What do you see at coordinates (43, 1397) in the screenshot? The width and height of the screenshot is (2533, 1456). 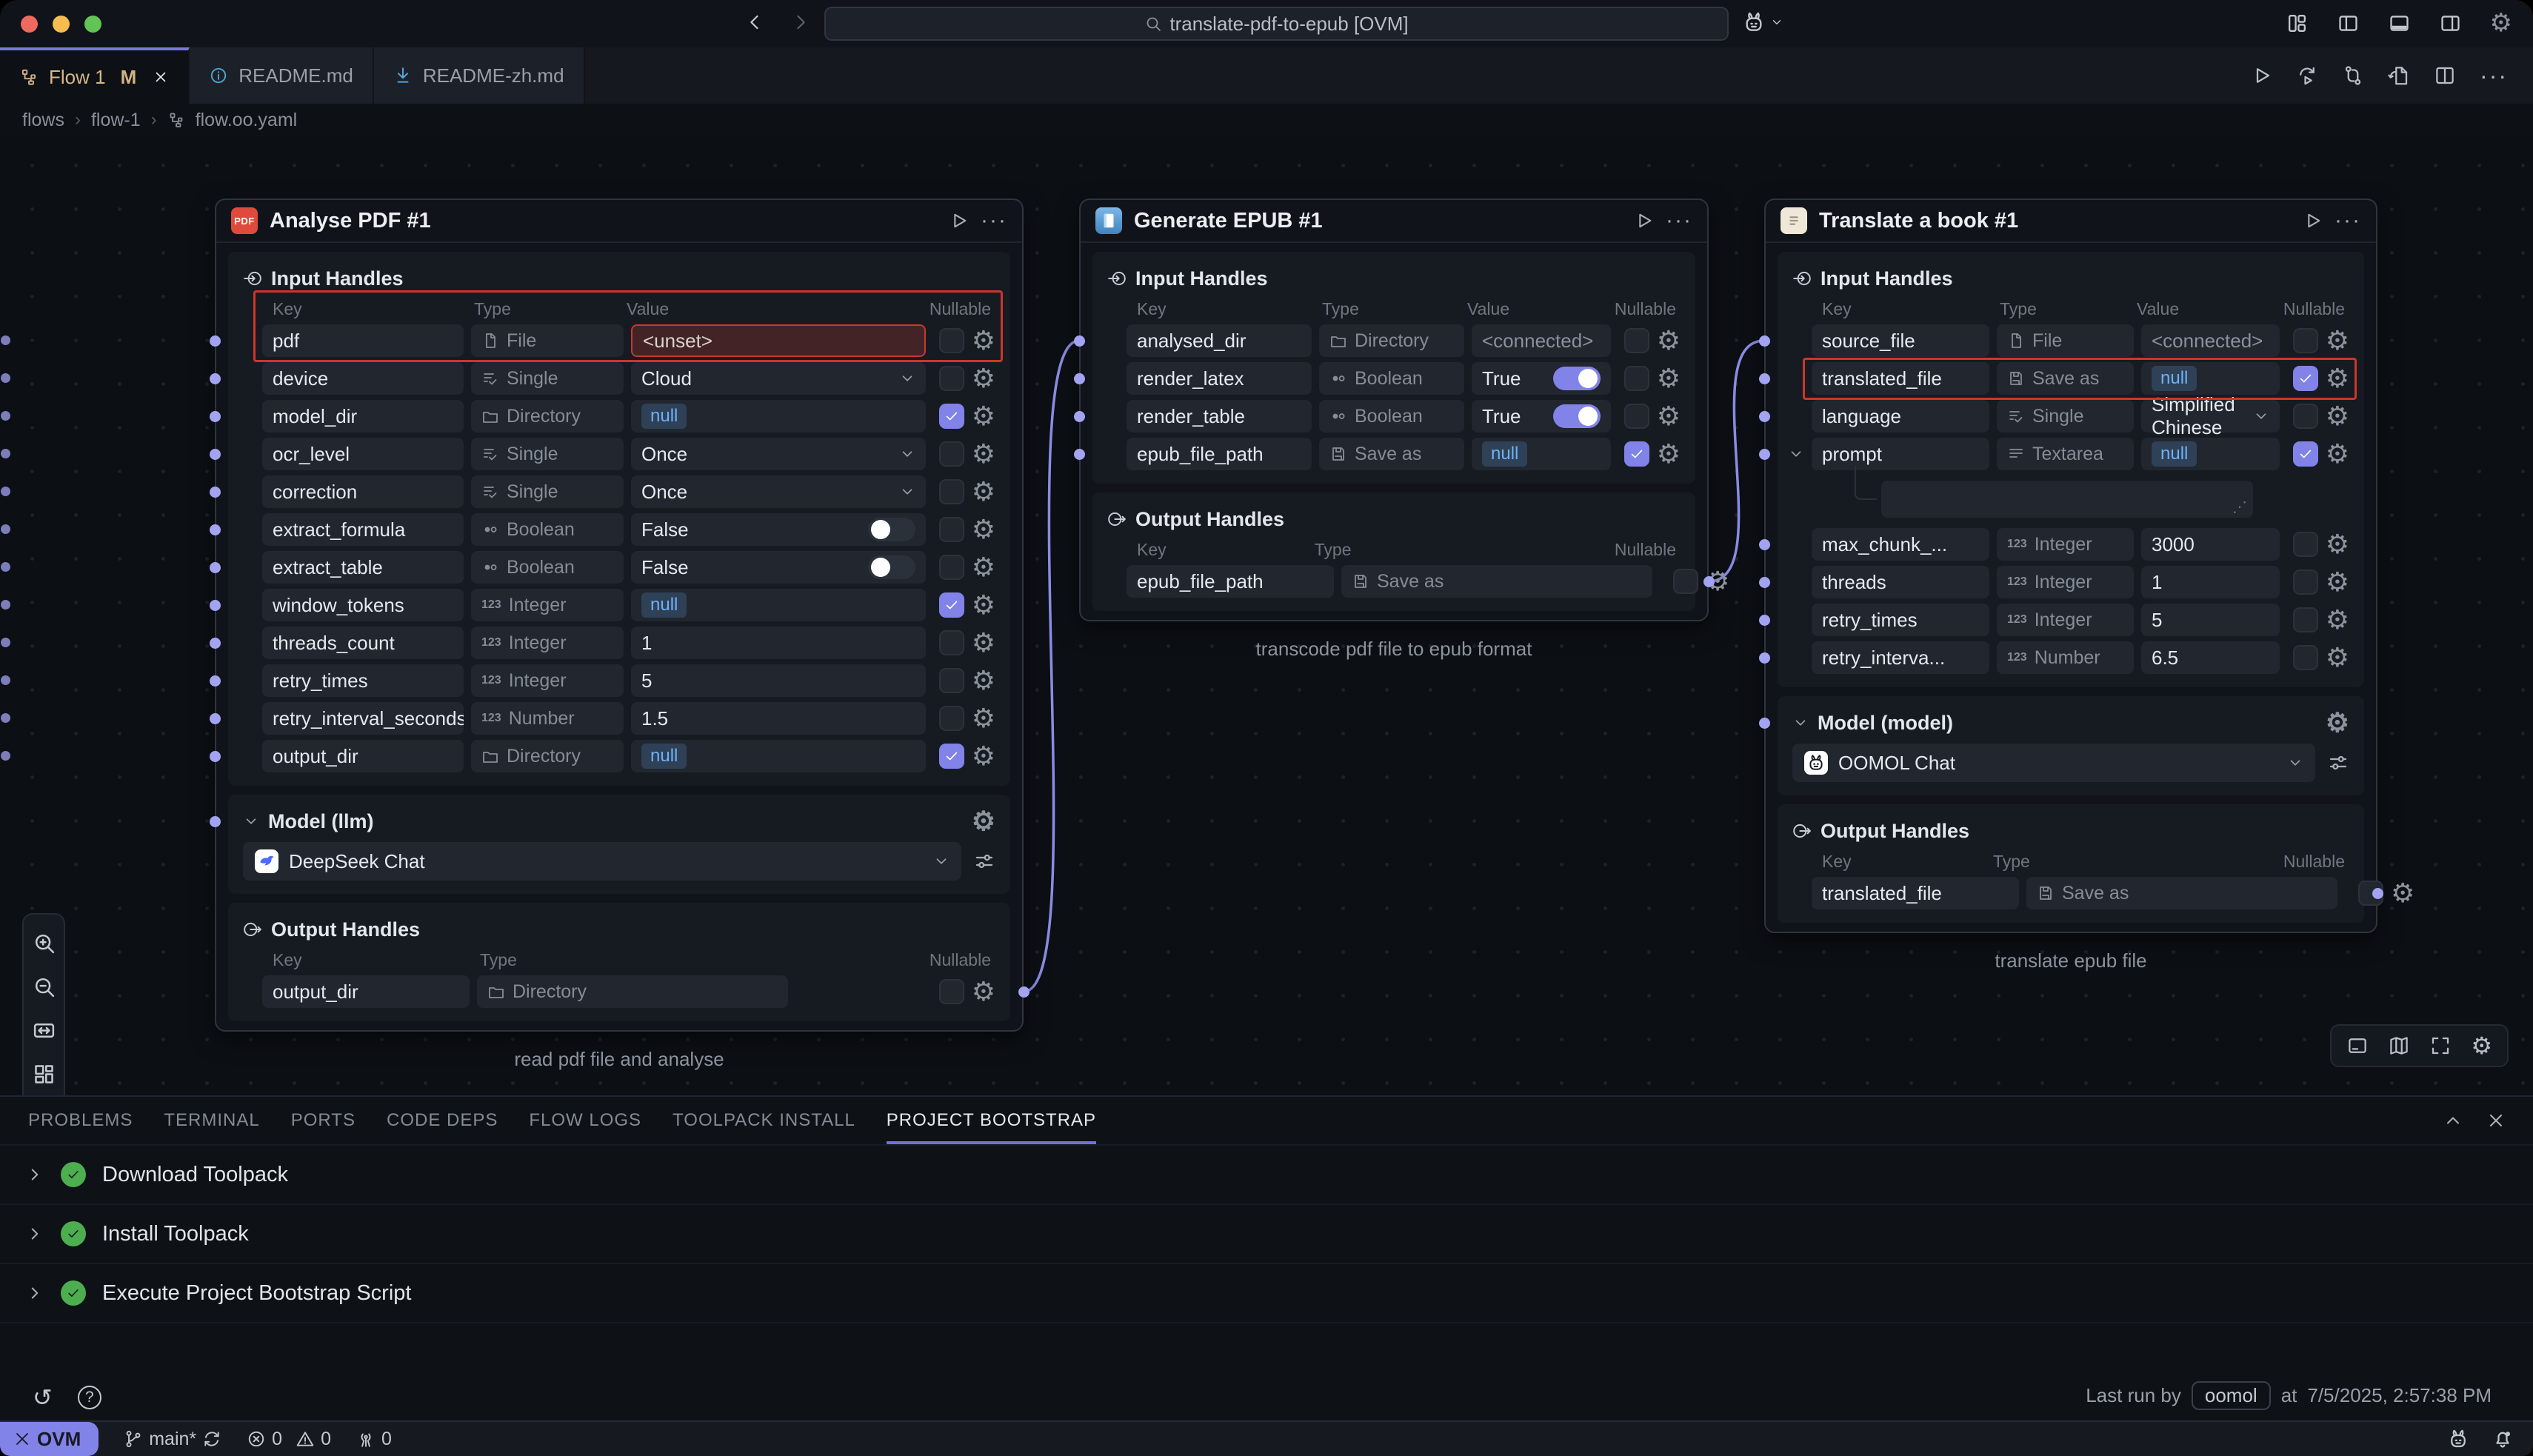 I see `rerun-bootstrap-icon: ↺` at bounding box center [43, 1397].